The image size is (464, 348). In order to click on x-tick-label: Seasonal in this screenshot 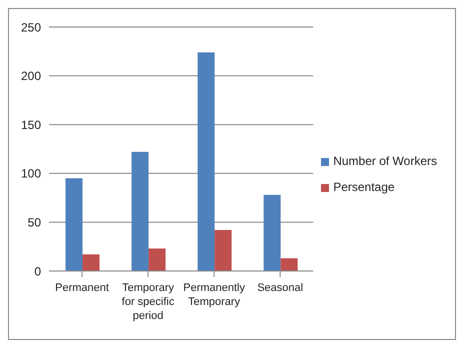, I will do `click(280, 288)`.